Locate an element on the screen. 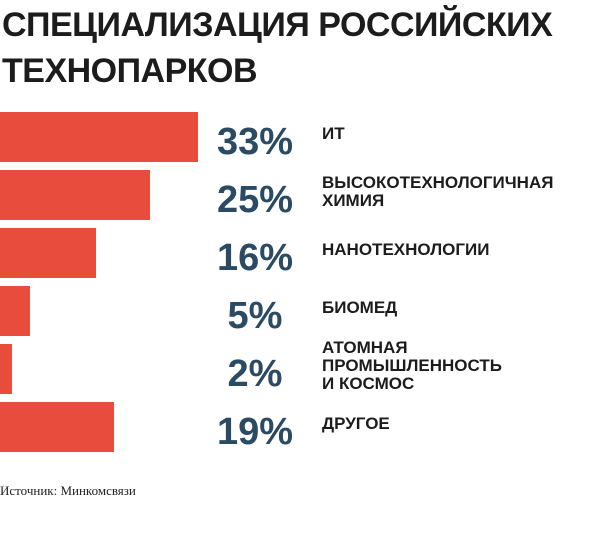 This screenshot has height=535, width=600. value-label-3: 16% is located at coordinates (255, 258).